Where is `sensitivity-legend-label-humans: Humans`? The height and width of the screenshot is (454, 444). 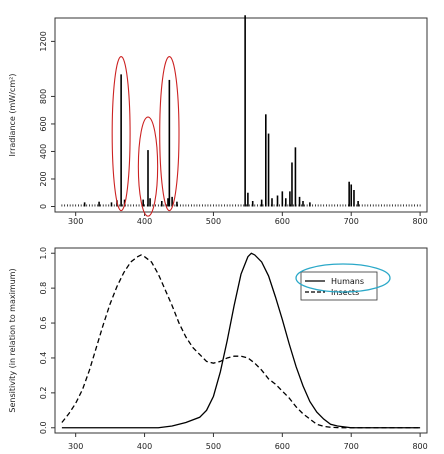 sensitivity-legend-label-humans: Humans is located at coordinates (347, 281).